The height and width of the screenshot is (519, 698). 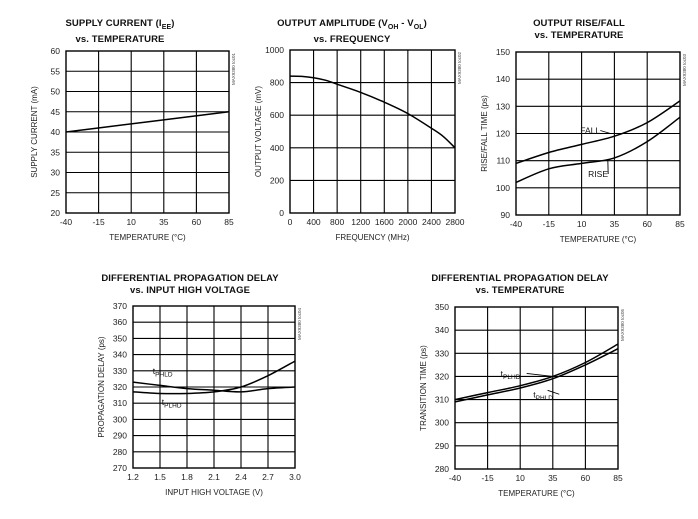 What do you see at coordinates (34, 132) in the screenshot?
I see `y-axis-label: SUPPLY CURRENT (mA)` at bounding box center [34, 132].